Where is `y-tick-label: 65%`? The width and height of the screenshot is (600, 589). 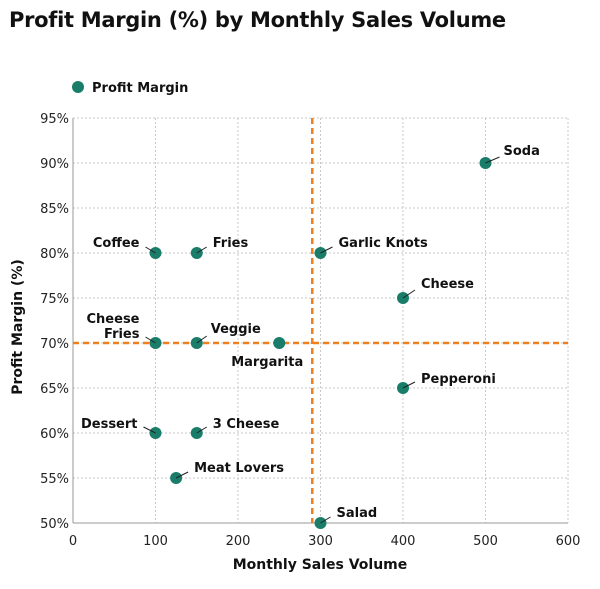 y-tick-label: 65% is located at coordinates (54, 389).